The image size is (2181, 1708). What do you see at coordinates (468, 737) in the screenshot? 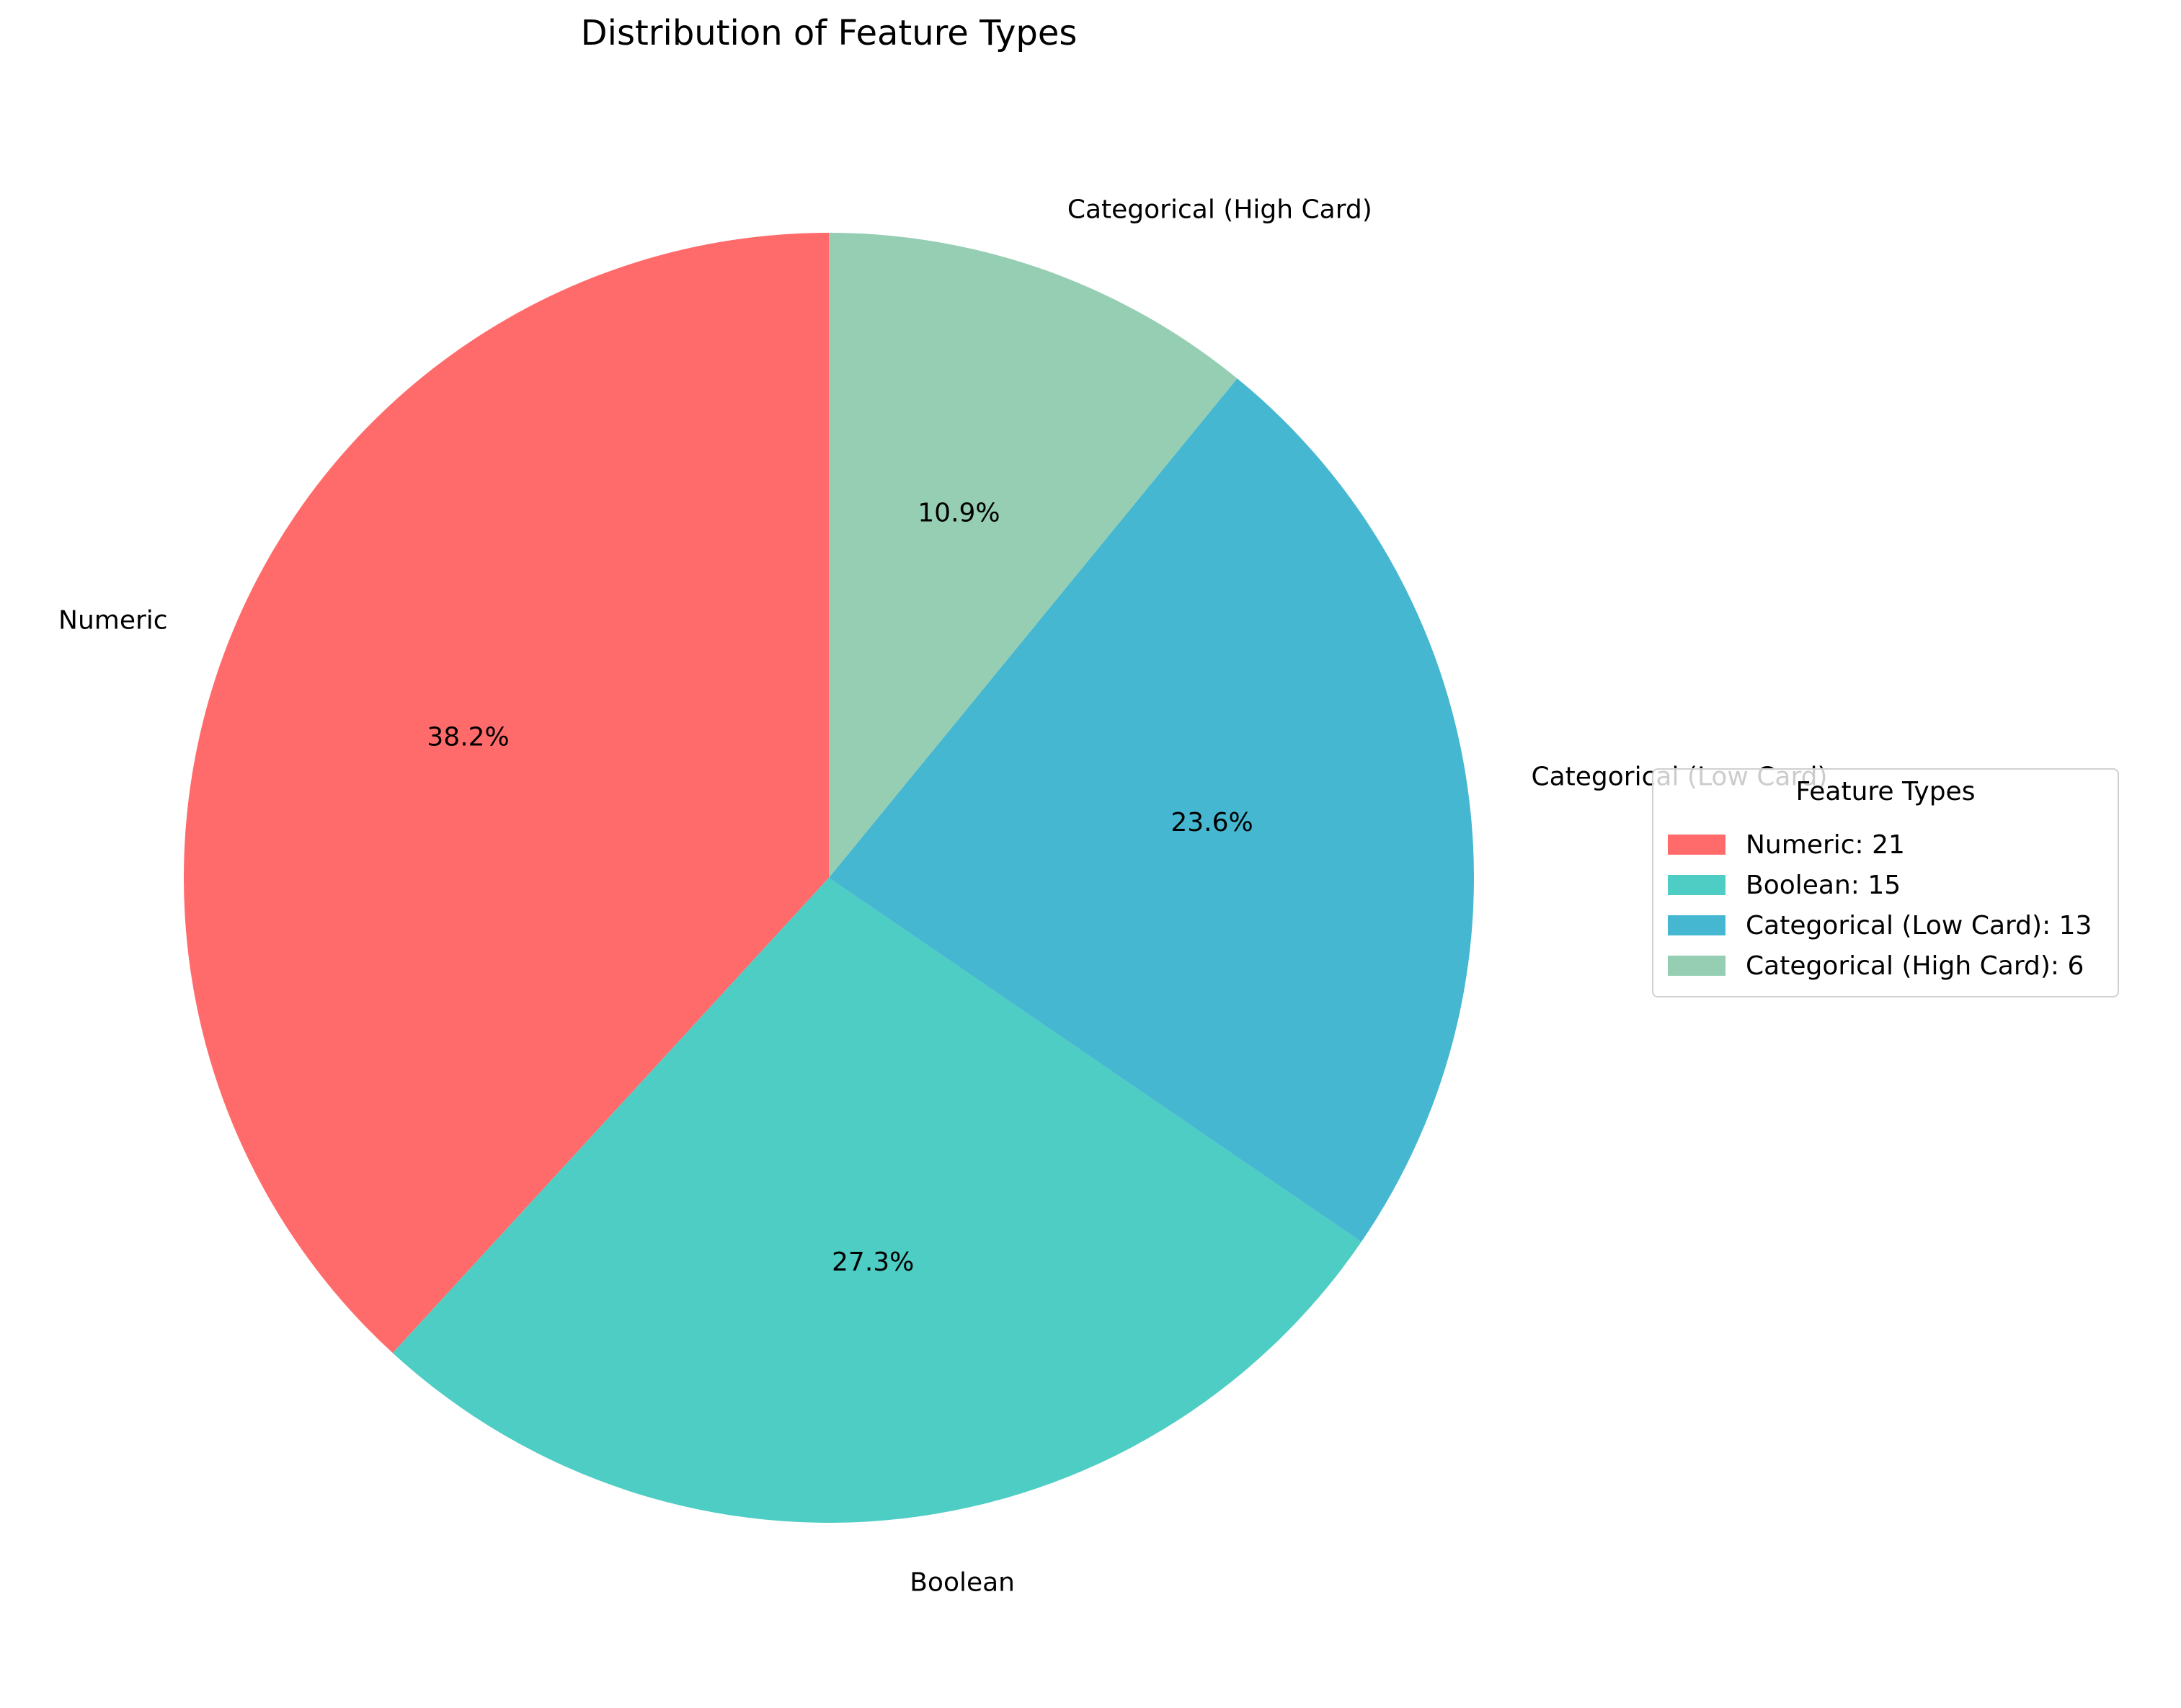
I see `slice-percent-numeric: 38.2%` at bounding box center [468, 737].